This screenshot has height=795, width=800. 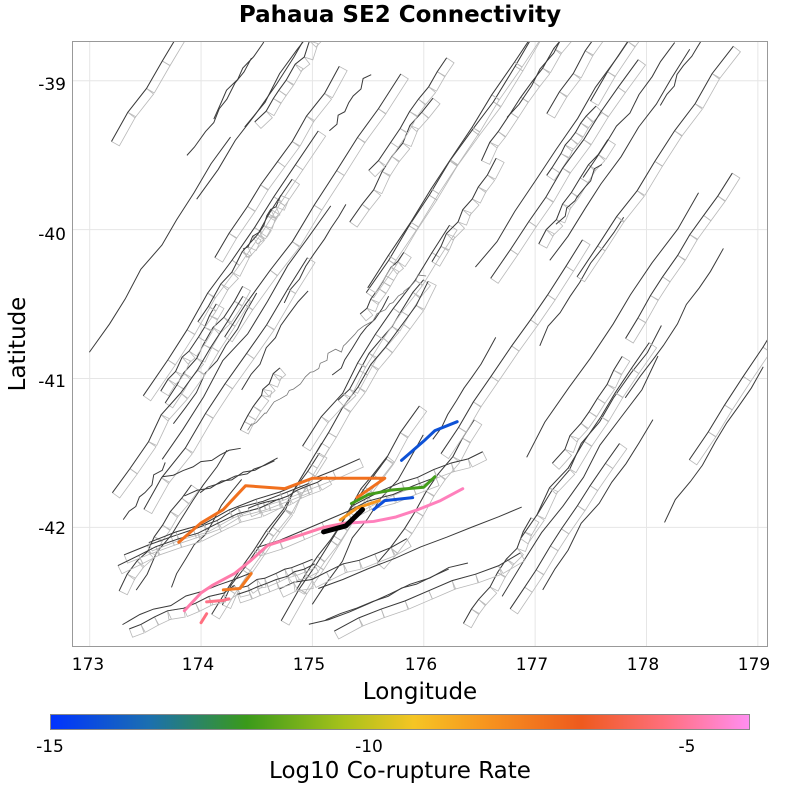 What do you see at coordinates (52, 85) in the screenshot?
I see `y-tick-label: -39` at bounding box center [52, 85].